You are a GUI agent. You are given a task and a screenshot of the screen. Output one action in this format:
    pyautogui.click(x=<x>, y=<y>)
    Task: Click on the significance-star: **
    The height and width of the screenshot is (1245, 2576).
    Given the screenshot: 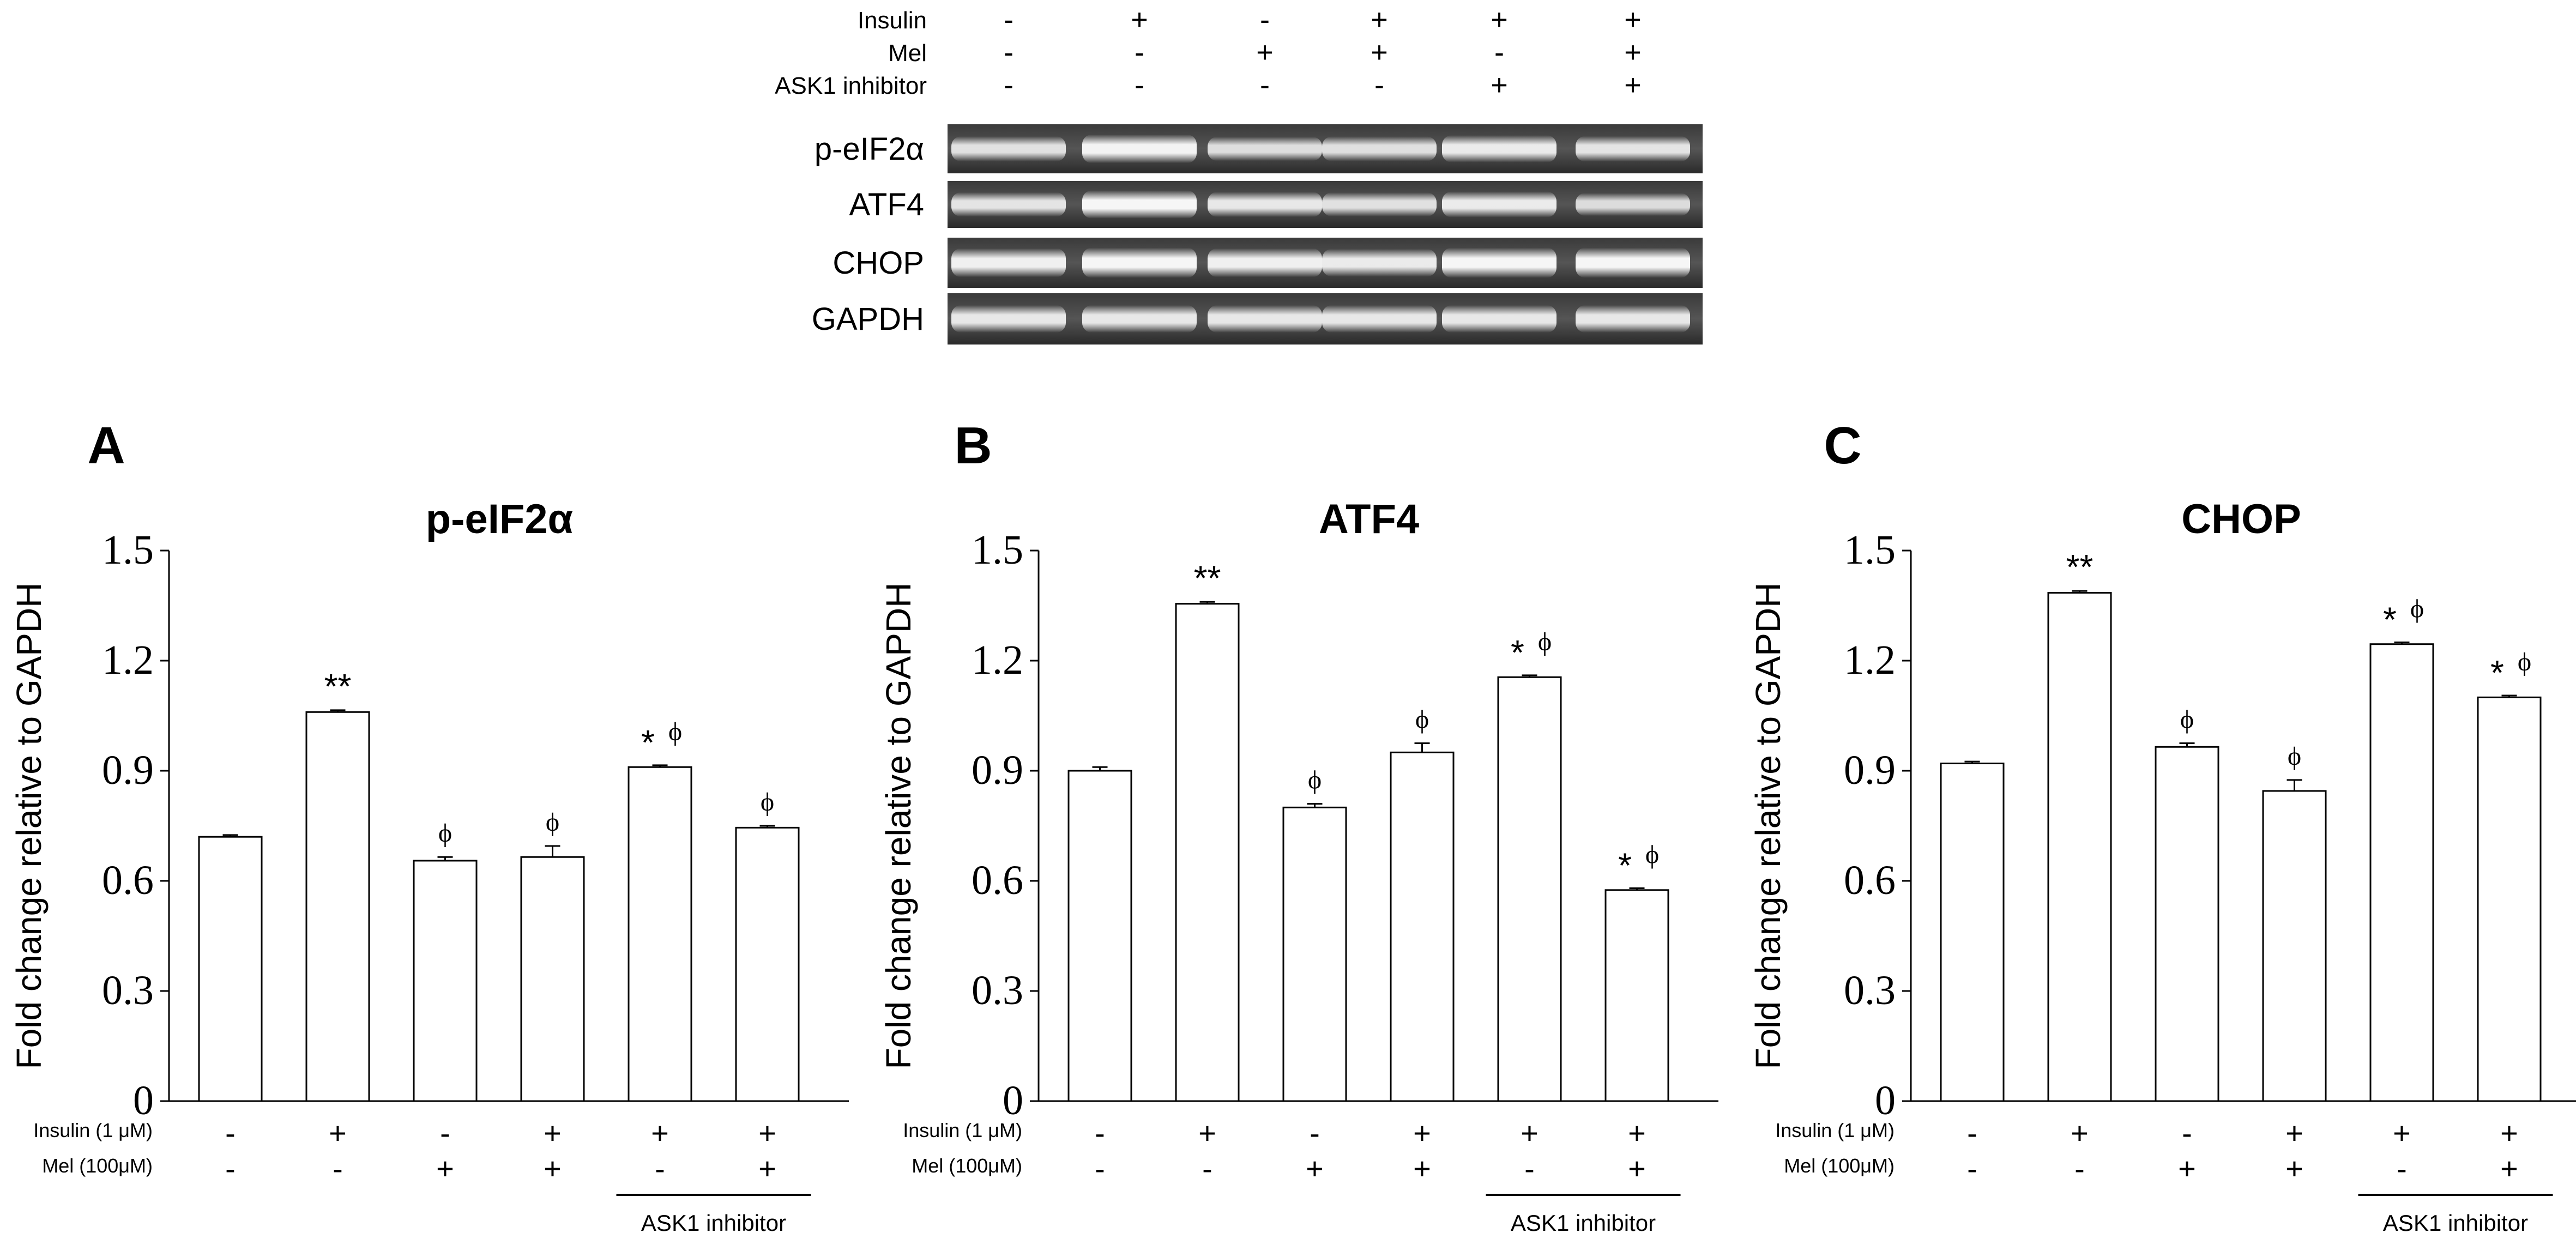 What is the action you would take?
    pyautogui.click(x=338, y=686)
    